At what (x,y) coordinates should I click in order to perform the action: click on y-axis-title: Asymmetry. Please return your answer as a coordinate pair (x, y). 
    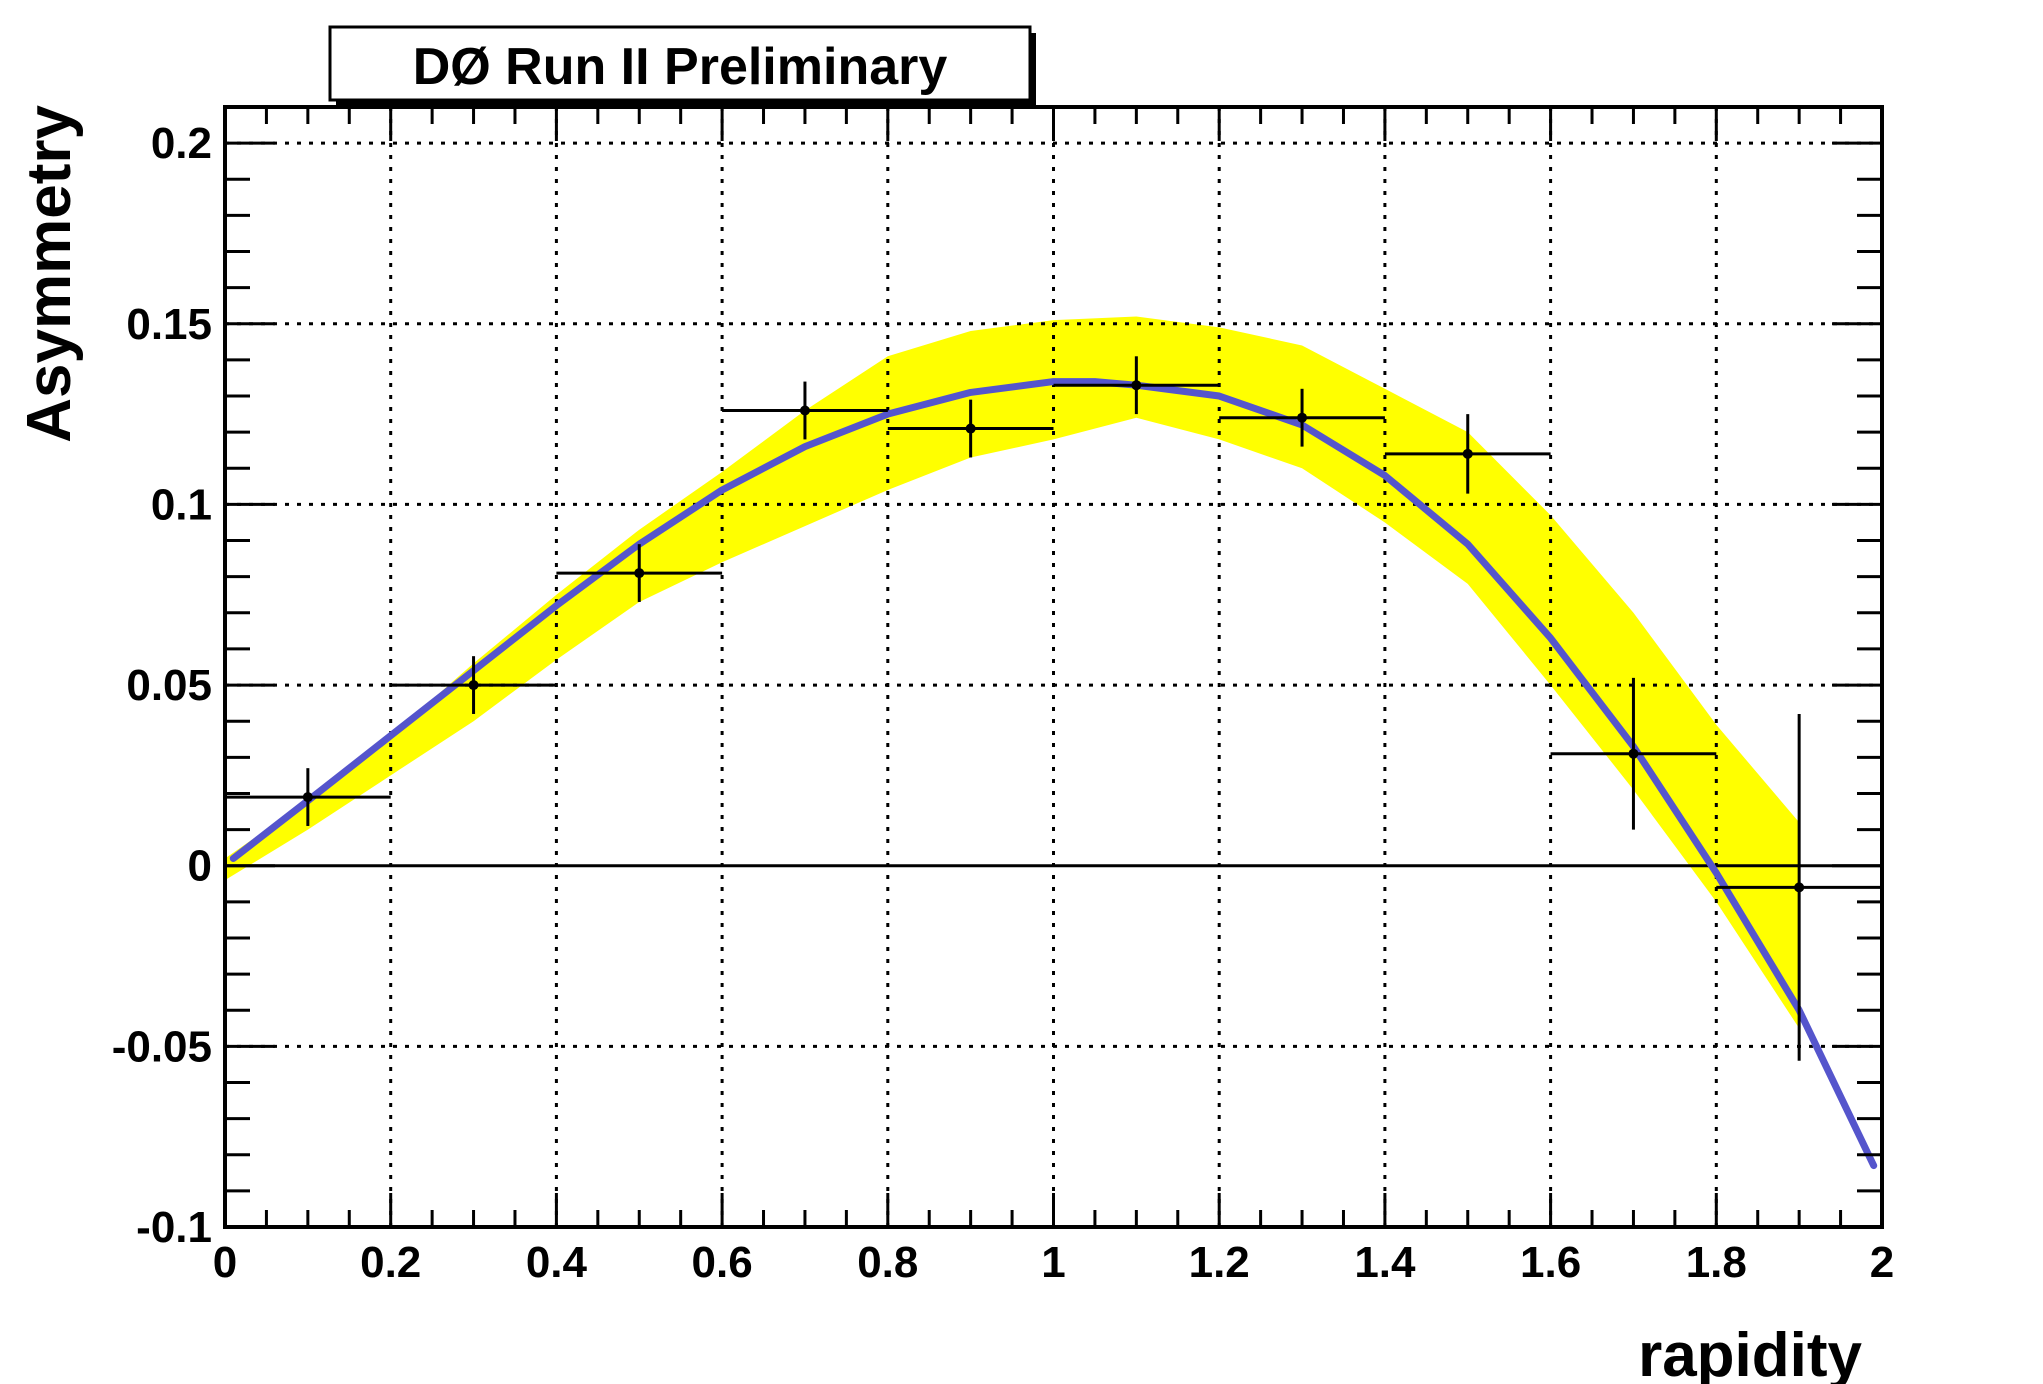
    Looking at the image, I should click on (49, 273).